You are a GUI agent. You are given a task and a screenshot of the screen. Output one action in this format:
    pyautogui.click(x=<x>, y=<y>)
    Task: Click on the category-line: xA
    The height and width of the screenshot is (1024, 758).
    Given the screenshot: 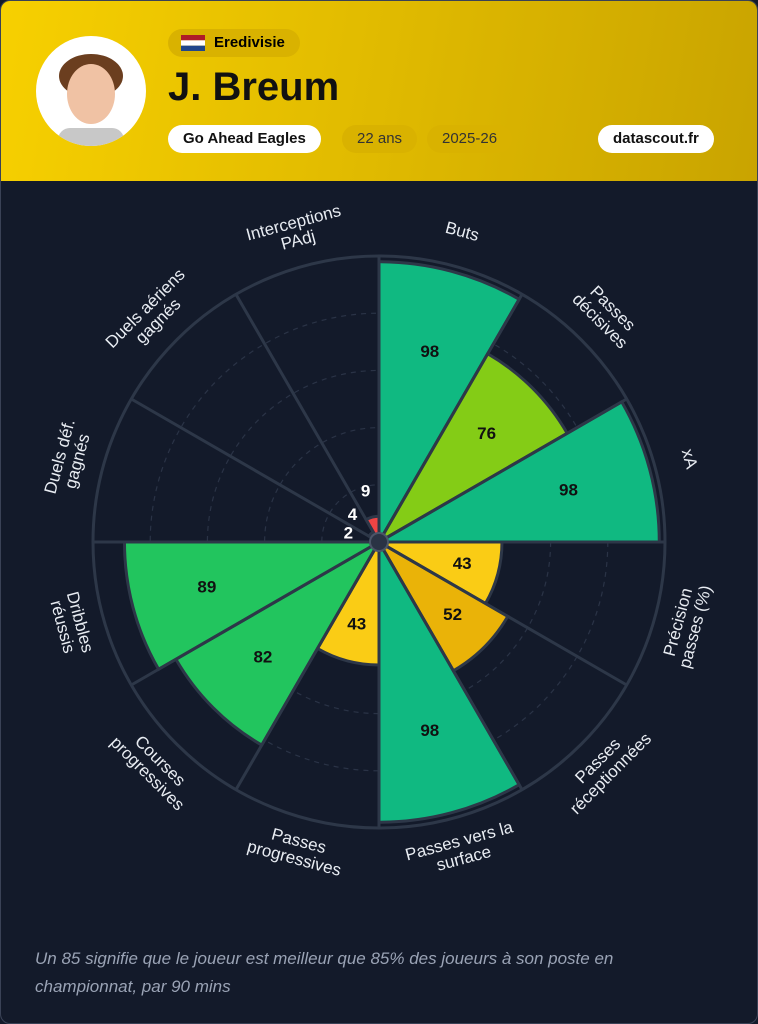 What is the action you would take?
    pyautogui.click(x=689, y=459)
    